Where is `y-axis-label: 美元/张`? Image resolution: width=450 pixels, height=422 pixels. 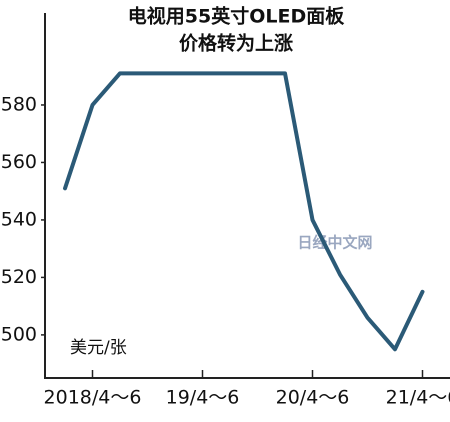 y-axis-label: 美元/张 is located at coordinates (98, 348).